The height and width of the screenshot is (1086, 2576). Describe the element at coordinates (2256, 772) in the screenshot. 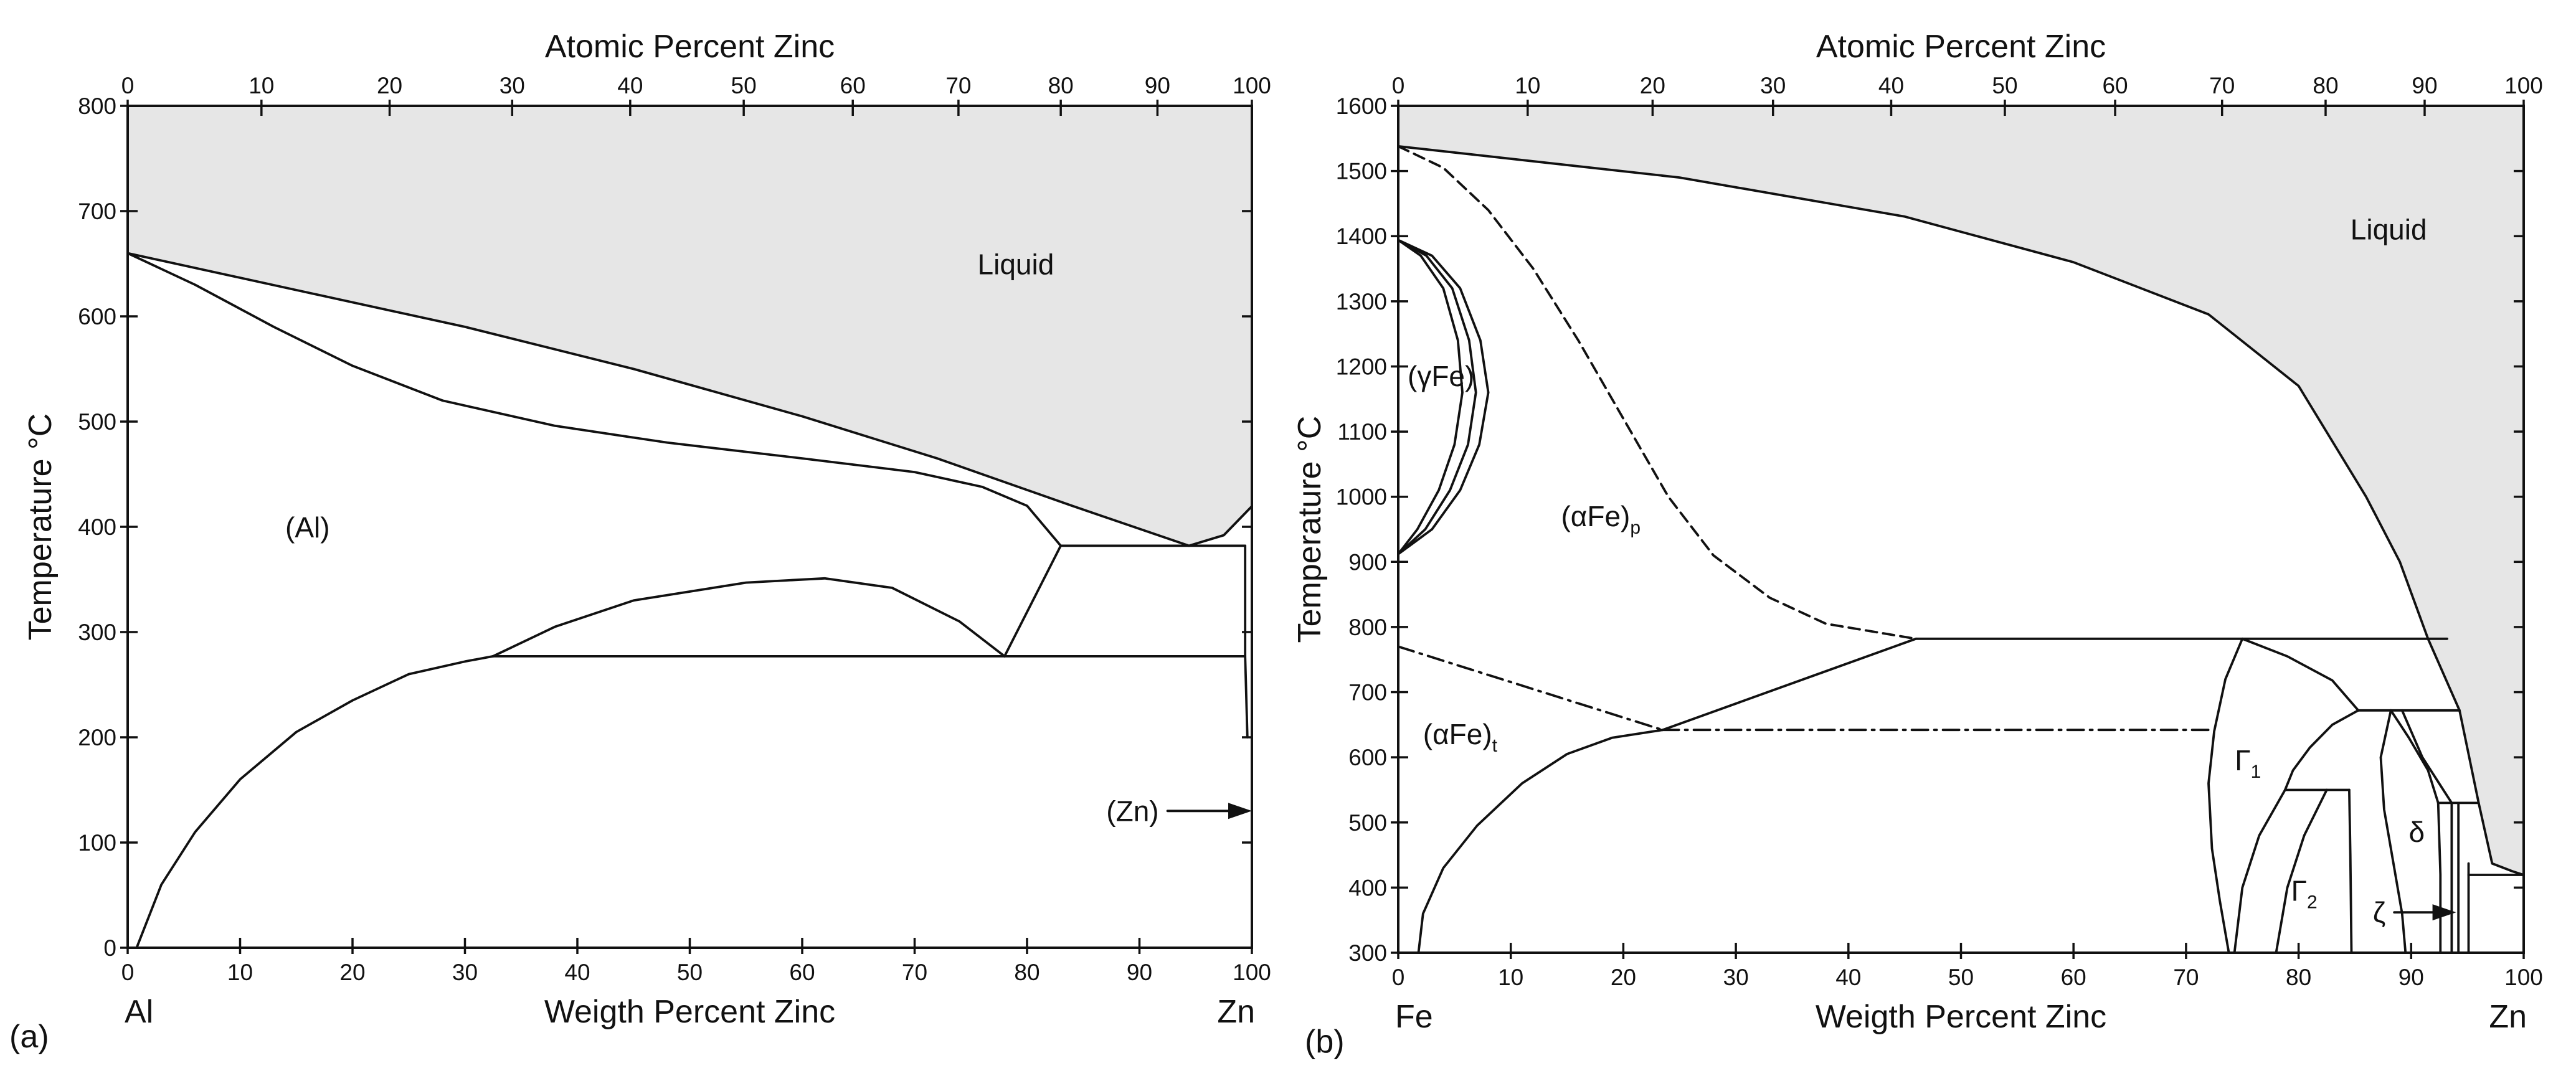

I see `region-label-sub: 1` at that location.